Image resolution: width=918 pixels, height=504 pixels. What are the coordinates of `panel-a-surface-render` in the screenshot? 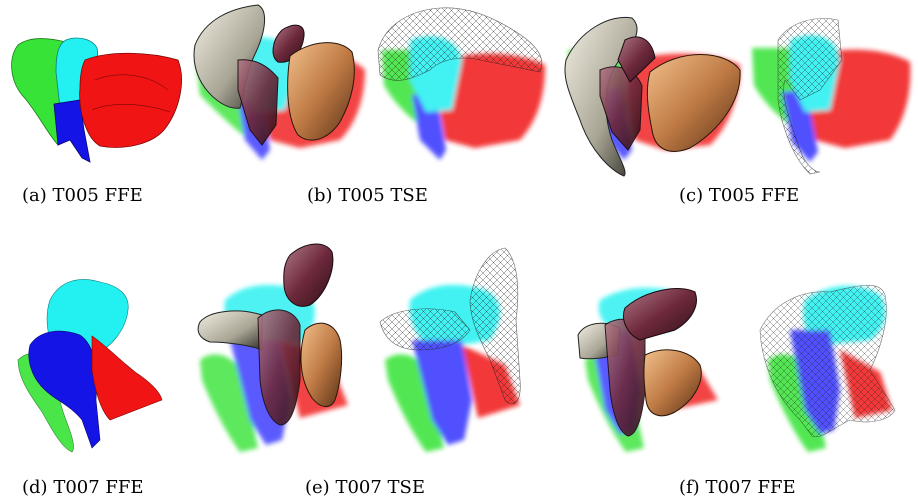 It's located at (96, 100).